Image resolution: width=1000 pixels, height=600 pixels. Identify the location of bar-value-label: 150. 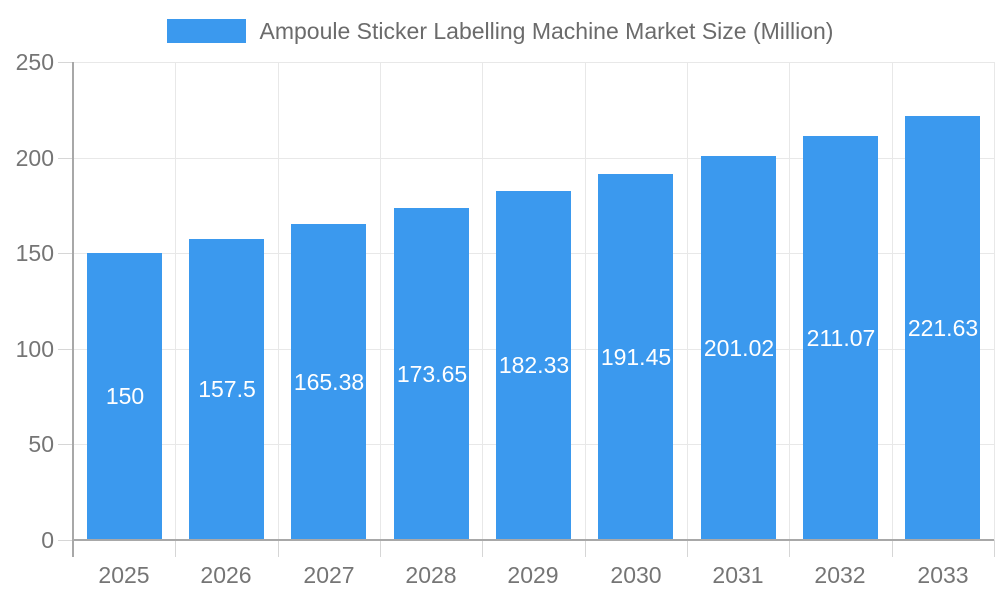
(125, 396).